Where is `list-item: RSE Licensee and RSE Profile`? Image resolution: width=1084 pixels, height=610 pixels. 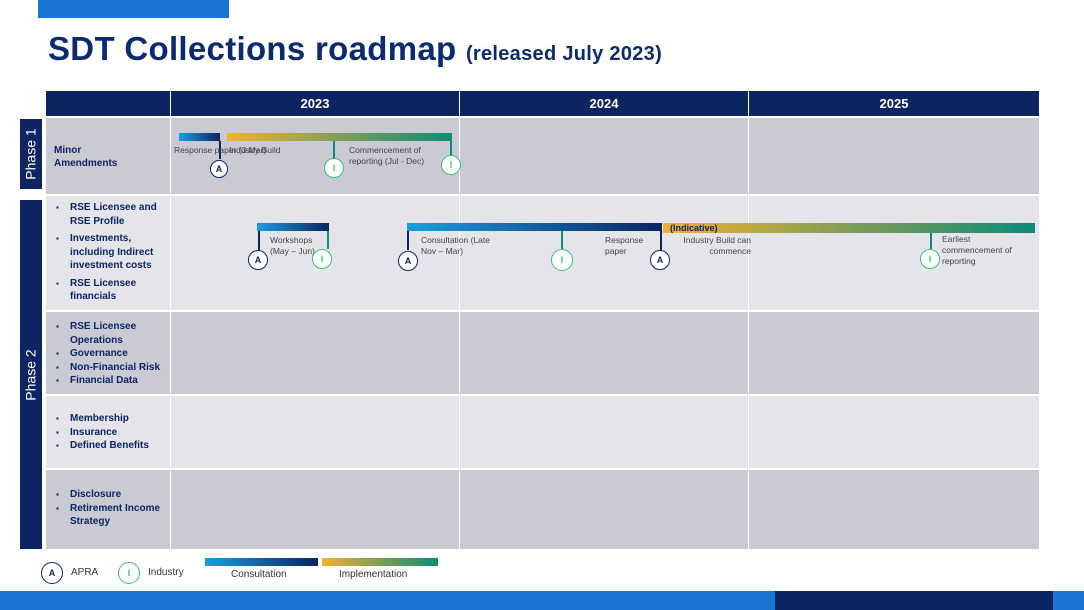 list-item: RSE Licensee and RSE Profile is located at coordinates (111, 214).